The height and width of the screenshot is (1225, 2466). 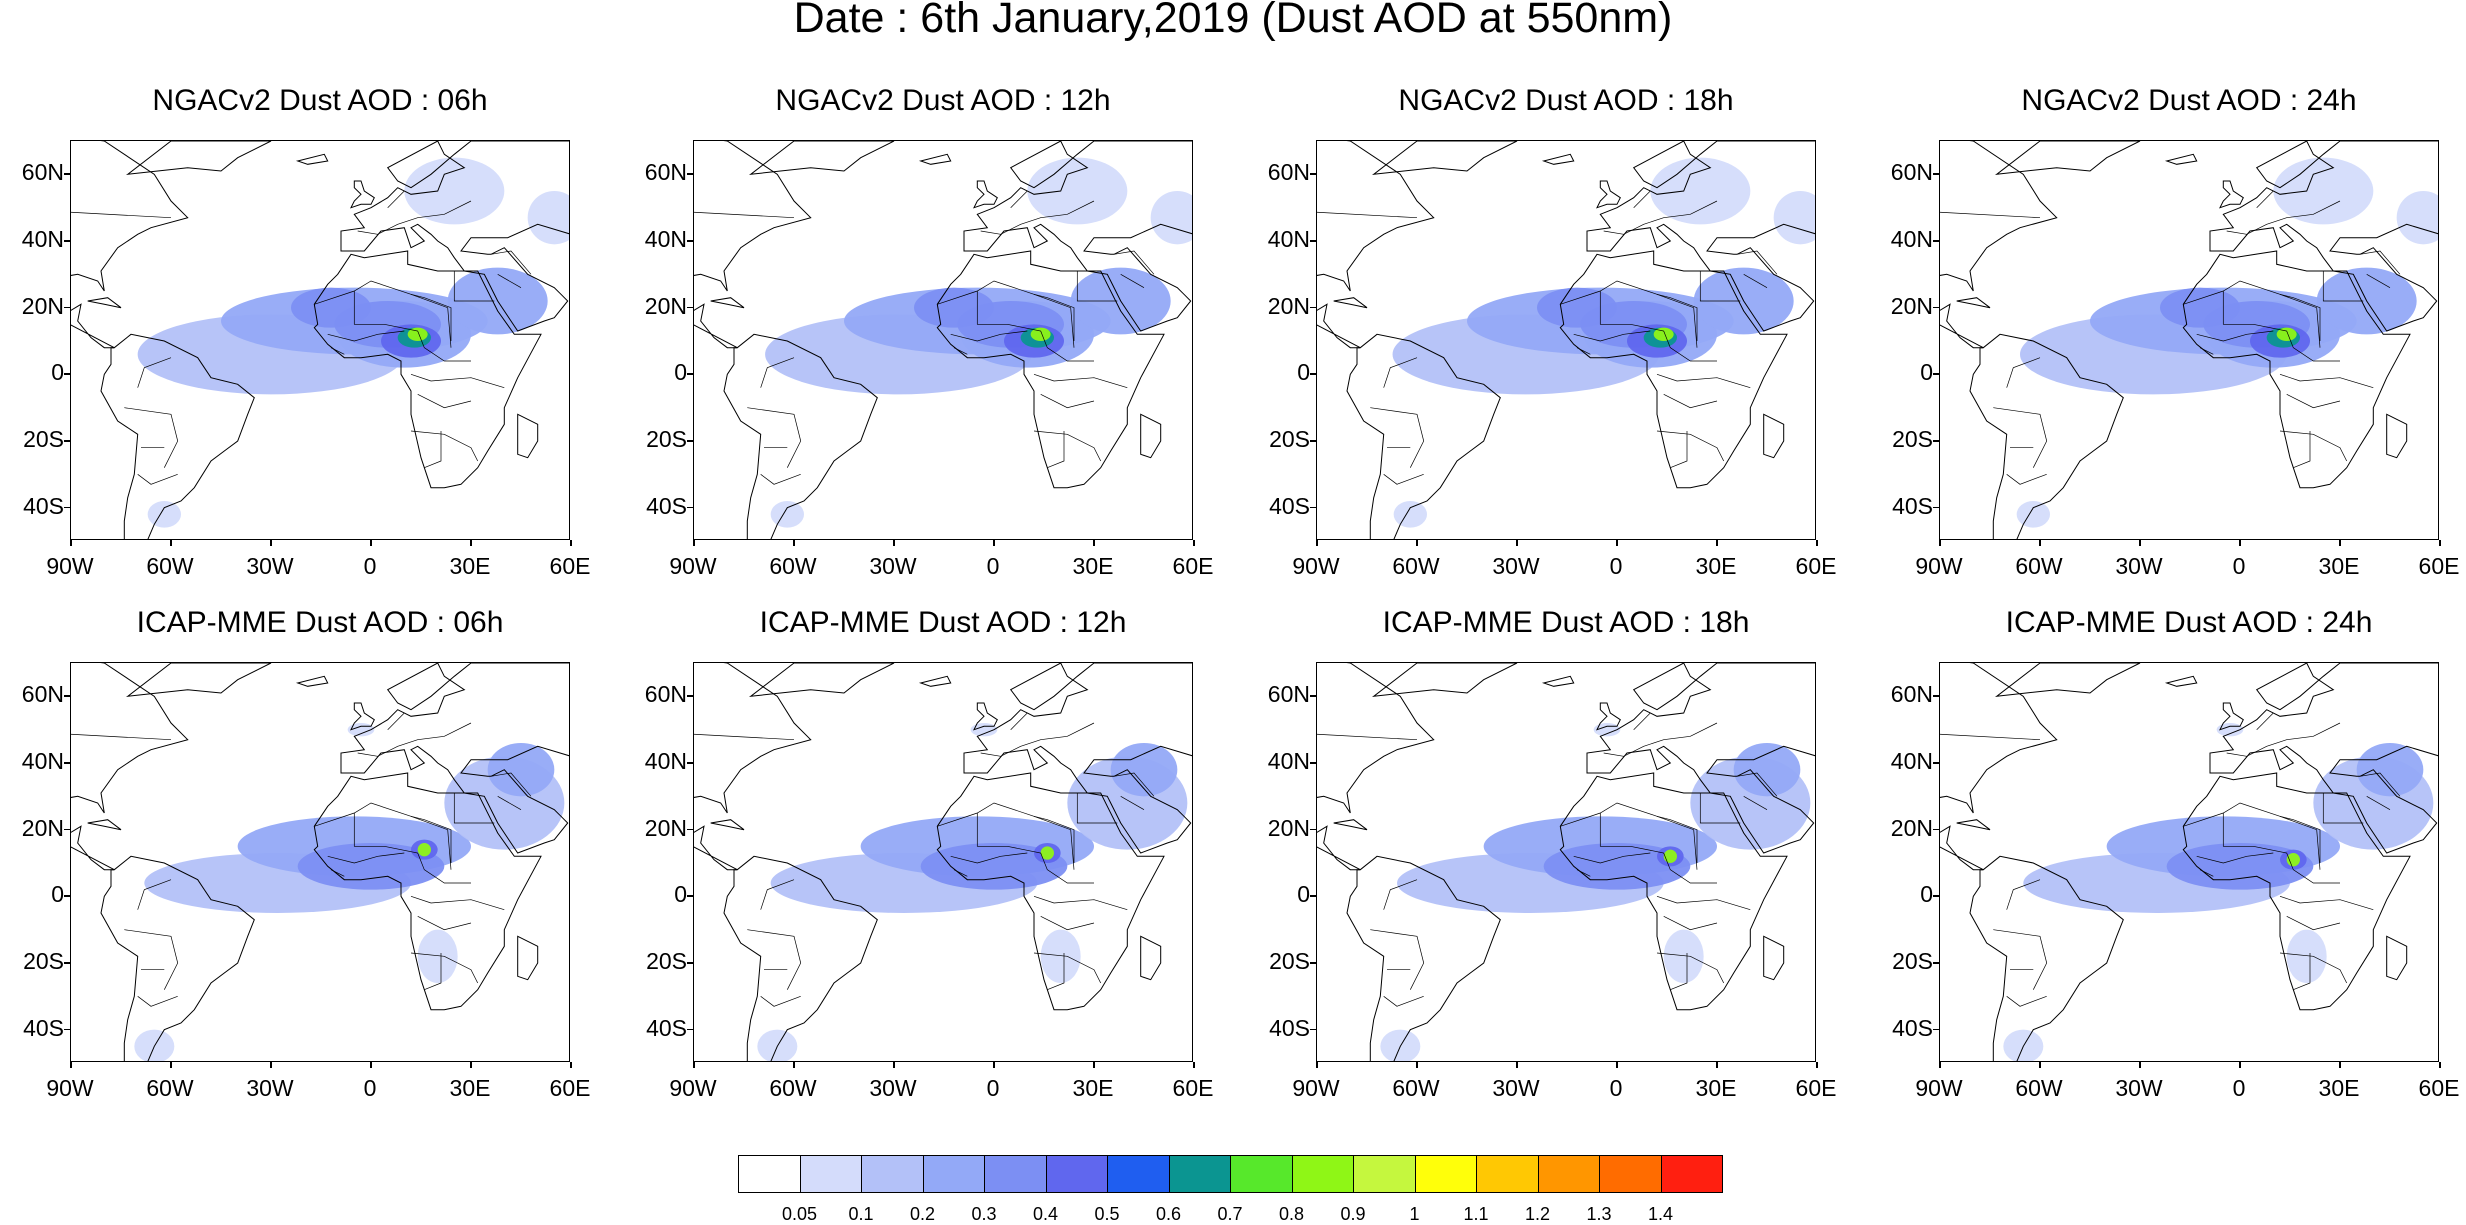 What do you see at coordinates (665, 694) in the screenshot?
I see `y-tick-label: 60N` at bounding box center [665, 694].